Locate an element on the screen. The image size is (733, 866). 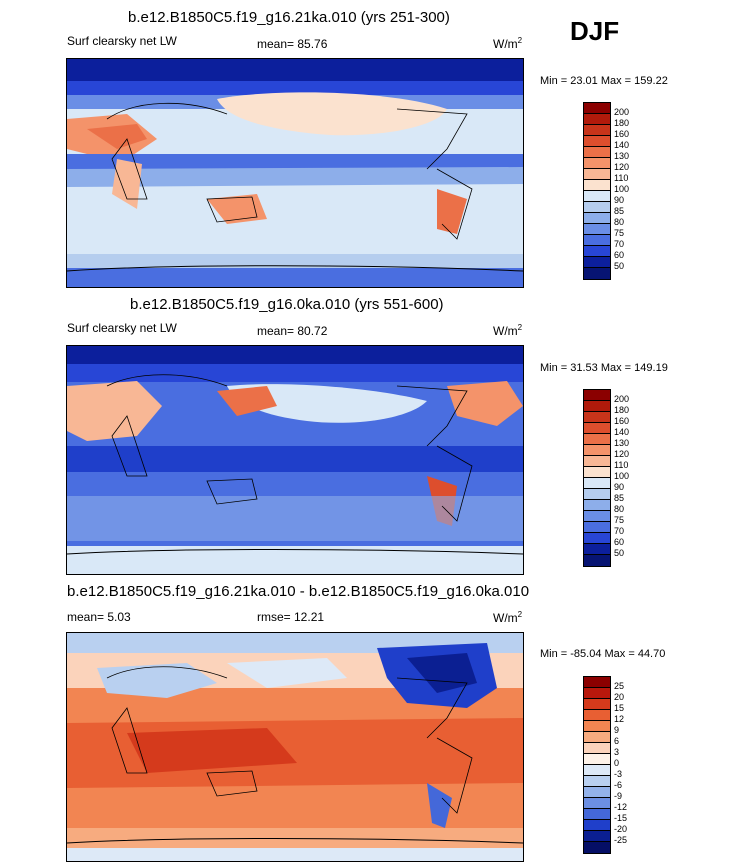
panel1-variable-label: Surf clearsky net LW is located at coordinates (122, 41).